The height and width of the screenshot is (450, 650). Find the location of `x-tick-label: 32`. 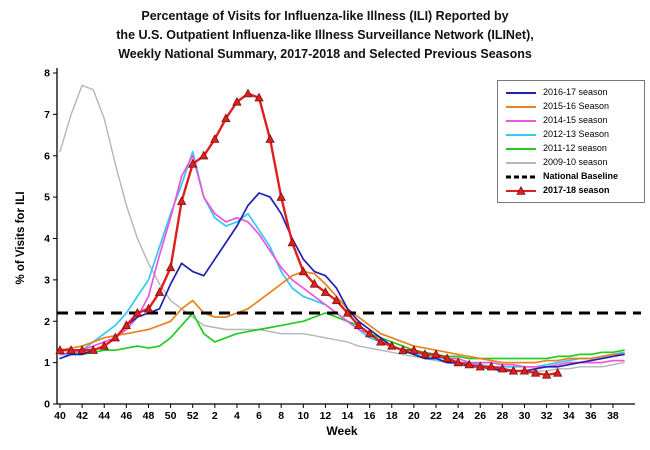

x-tick-label: 32 is located at coordinates (547, 416).